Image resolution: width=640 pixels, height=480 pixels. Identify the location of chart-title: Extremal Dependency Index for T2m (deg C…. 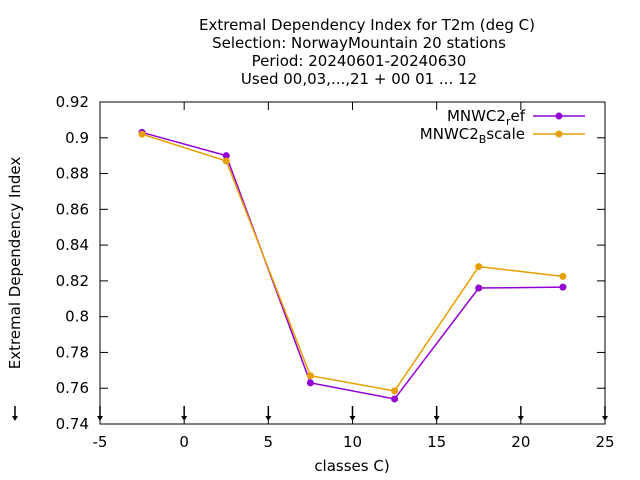
(367, 52).